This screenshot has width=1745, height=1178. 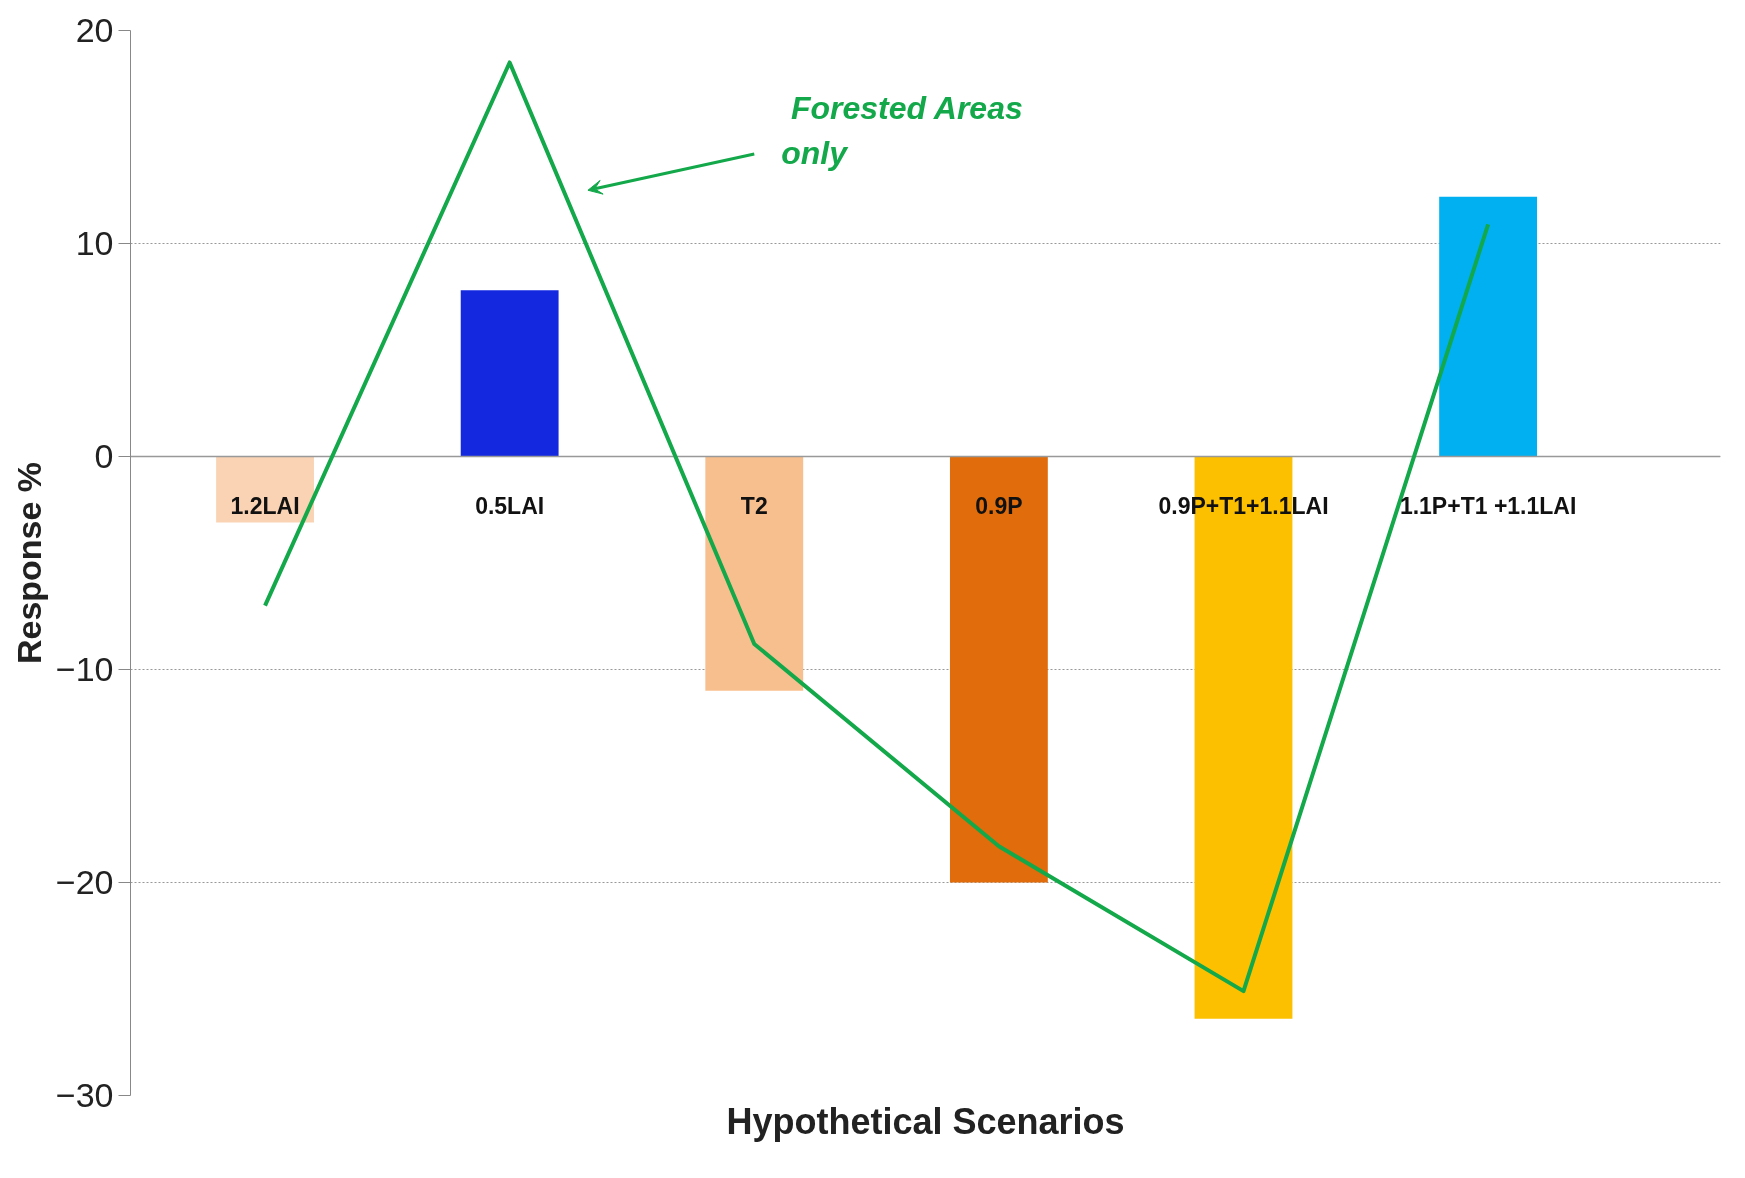 What do you see at coordinates (925, 1121) in the screenshot?
I see `x-axis-title: Hypothetical Scenarios` at bounding box center [925, 1121].